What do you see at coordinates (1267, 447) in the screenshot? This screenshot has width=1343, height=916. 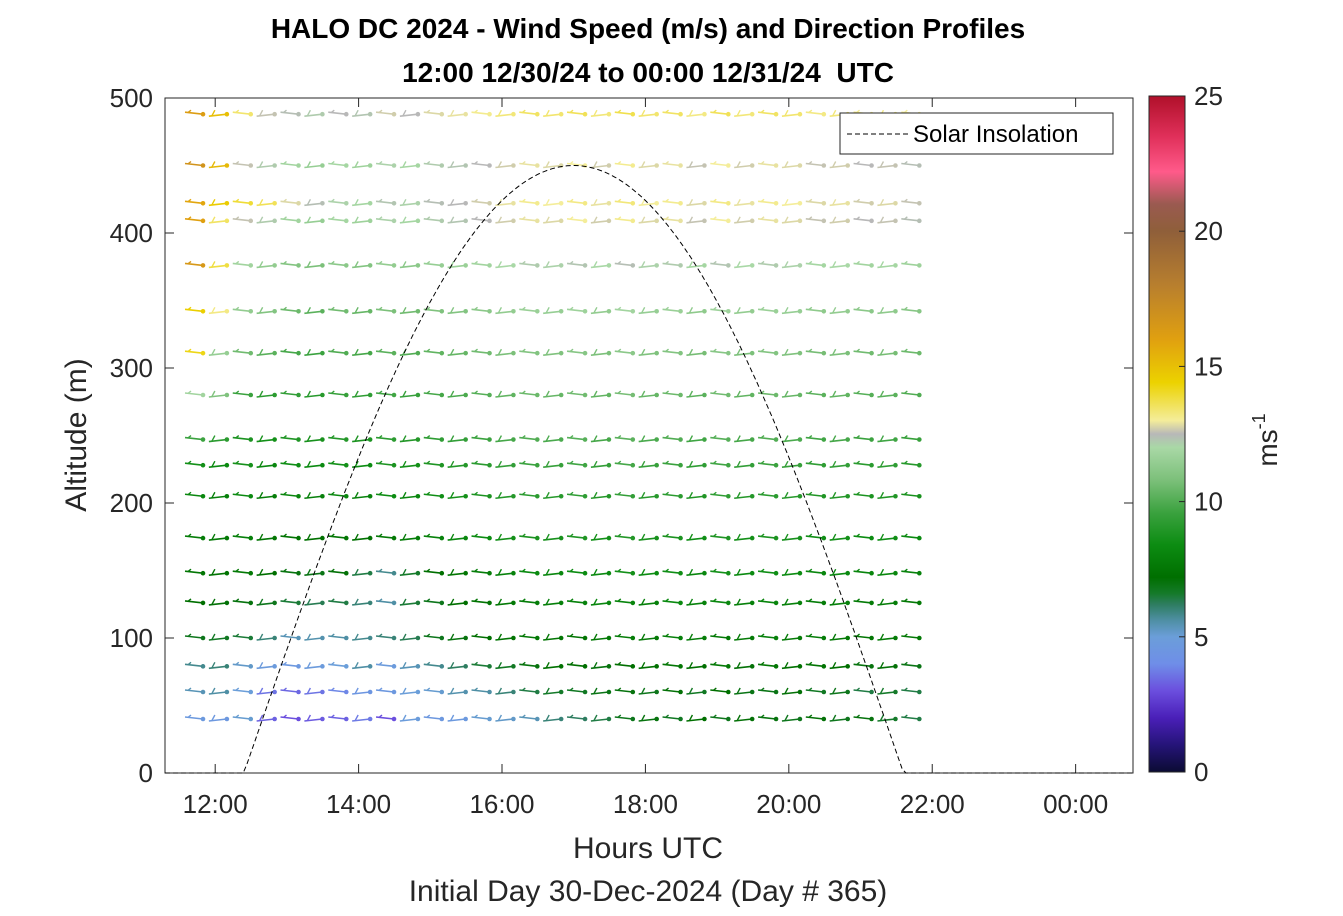 I see `colorbar-label-unit: ms` at bounding box center [1267, 447].